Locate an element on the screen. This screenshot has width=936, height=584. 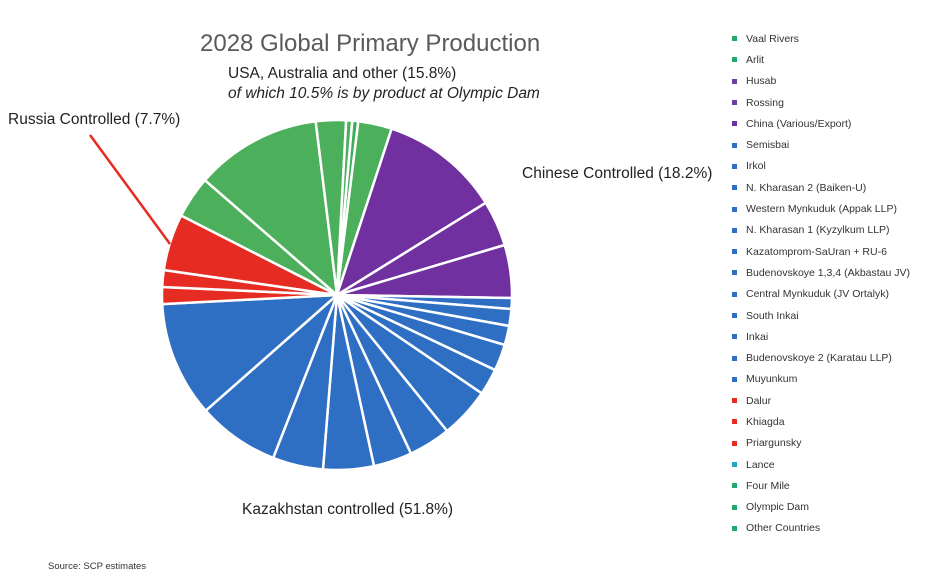
legend-item: Irkol is located at coordinates (832, 166).